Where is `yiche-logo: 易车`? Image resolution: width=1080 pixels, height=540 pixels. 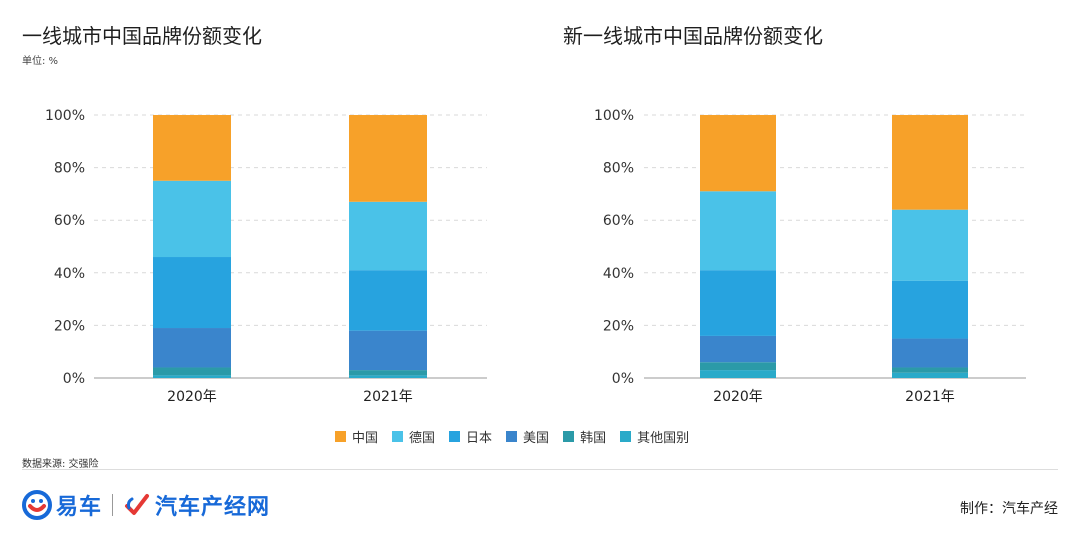
yiche-logo: 易车 is located at coordinates (62, 505).